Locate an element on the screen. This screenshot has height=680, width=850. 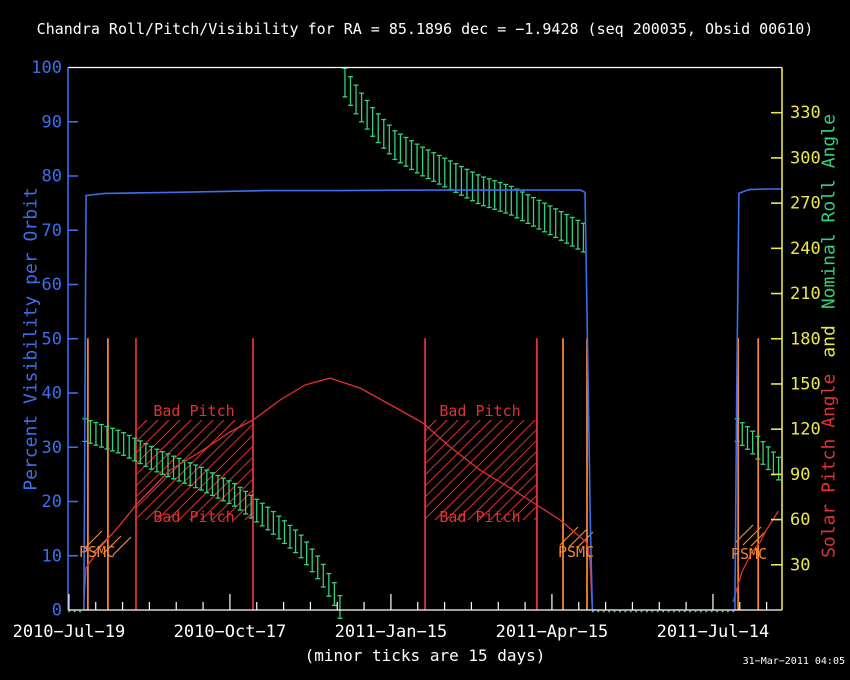
right-axis-title-roll: Nominal Roll Angle is located at coordinates (829, 212).